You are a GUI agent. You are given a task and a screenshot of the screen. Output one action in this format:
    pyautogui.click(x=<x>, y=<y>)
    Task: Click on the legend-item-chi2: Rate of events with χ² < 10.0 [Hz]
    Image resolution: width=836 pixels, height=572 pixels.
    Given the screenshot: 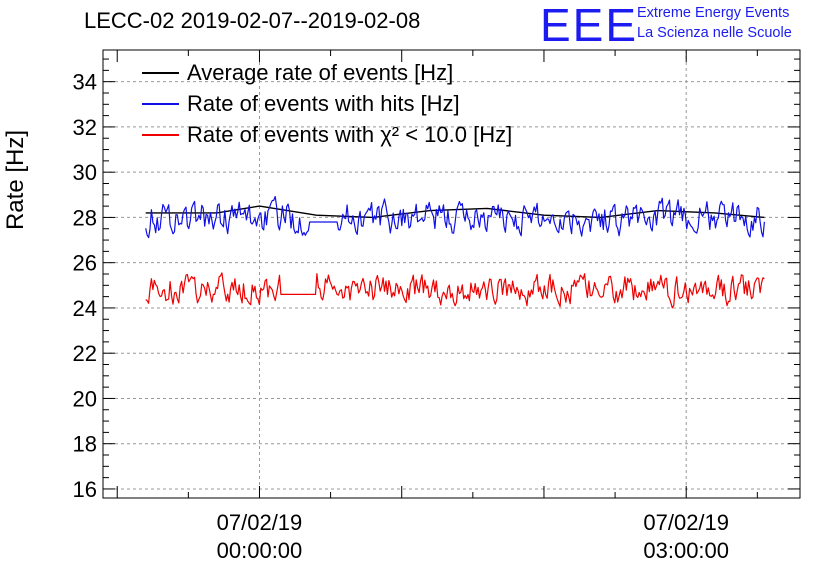 What is the action you would take?
    pyautogui.click(x=326, y=134)
    